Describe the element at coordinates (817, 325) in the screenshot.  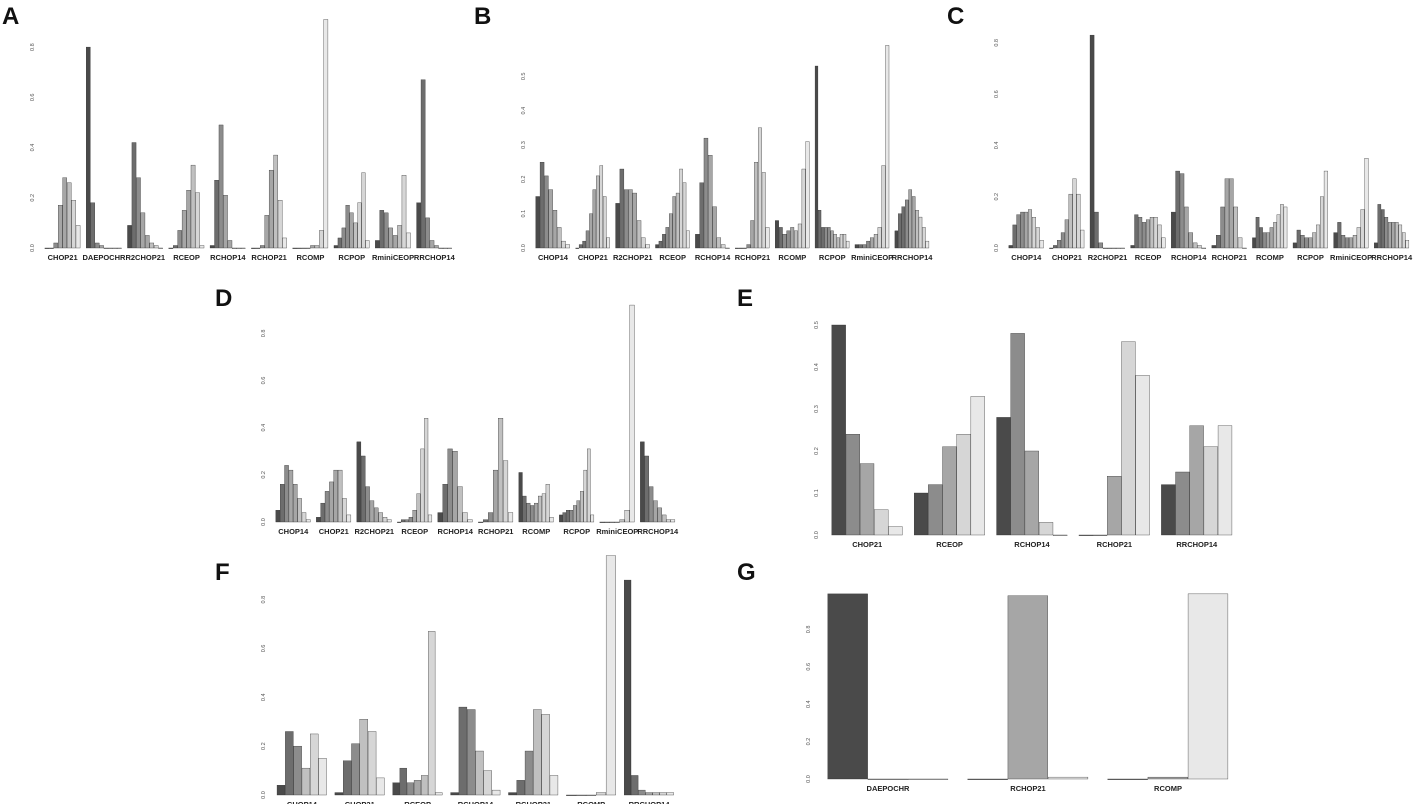
I see `y-tick-label: 0.5` at that location.